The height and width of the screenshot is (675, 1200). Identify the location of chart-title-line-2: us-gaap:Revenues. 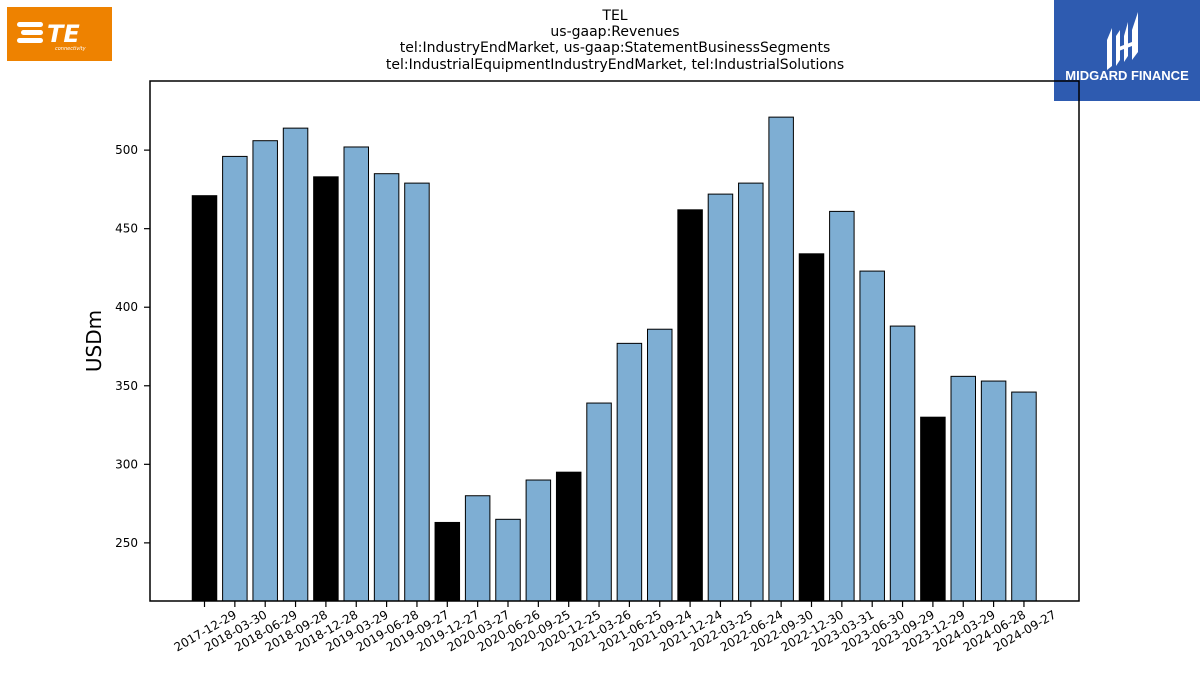
(614, 32).